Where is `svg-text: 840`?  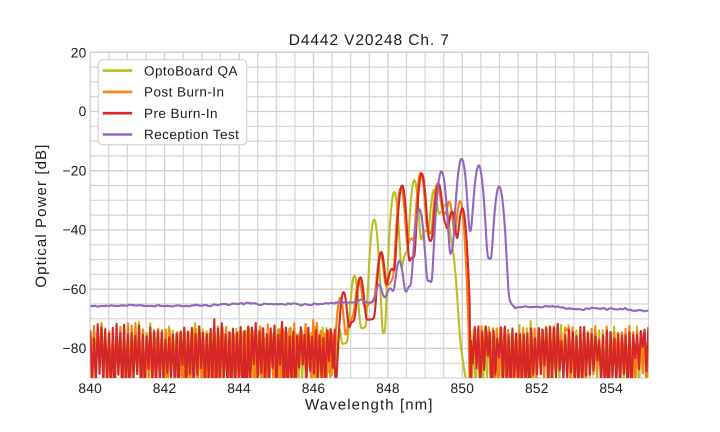 svg-text: 840 is located at coordinates (90, 388).